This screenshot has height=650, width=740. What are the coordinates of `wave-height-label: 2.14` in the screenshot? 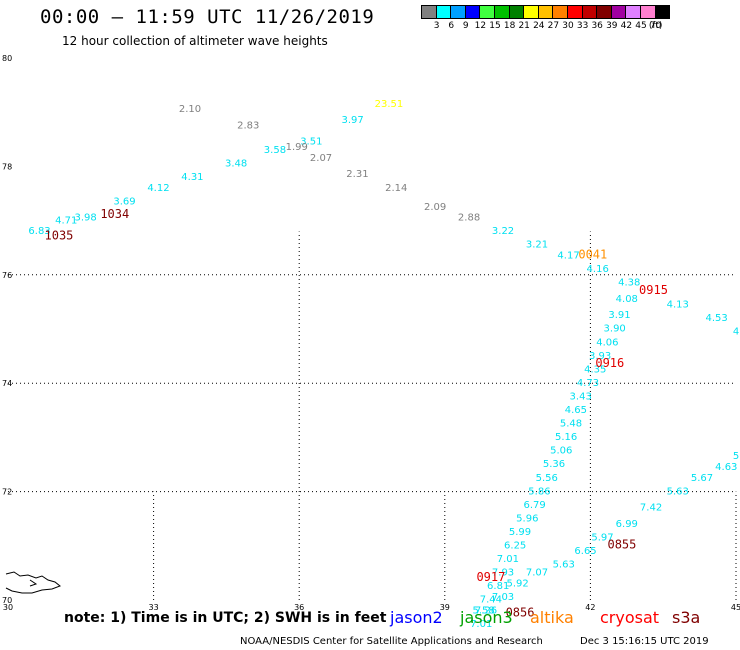 It's located at (396, 188).